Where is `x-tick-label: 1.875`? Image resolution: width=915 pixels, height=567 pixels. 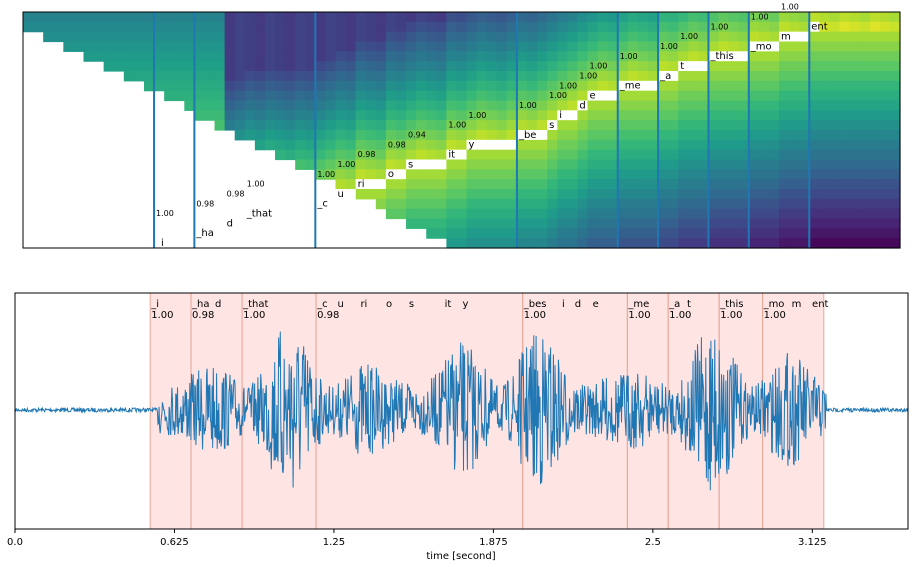 x-tick-label: 1.875 is located at coordinates (493, 542).